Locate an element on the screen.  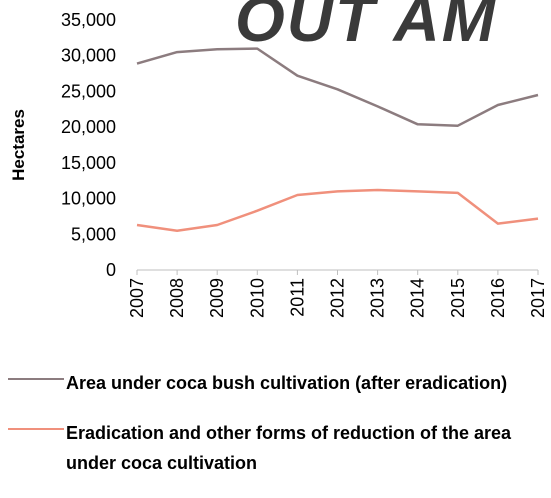
x-tick-label: 2017 is located at coordinates (538, 298).